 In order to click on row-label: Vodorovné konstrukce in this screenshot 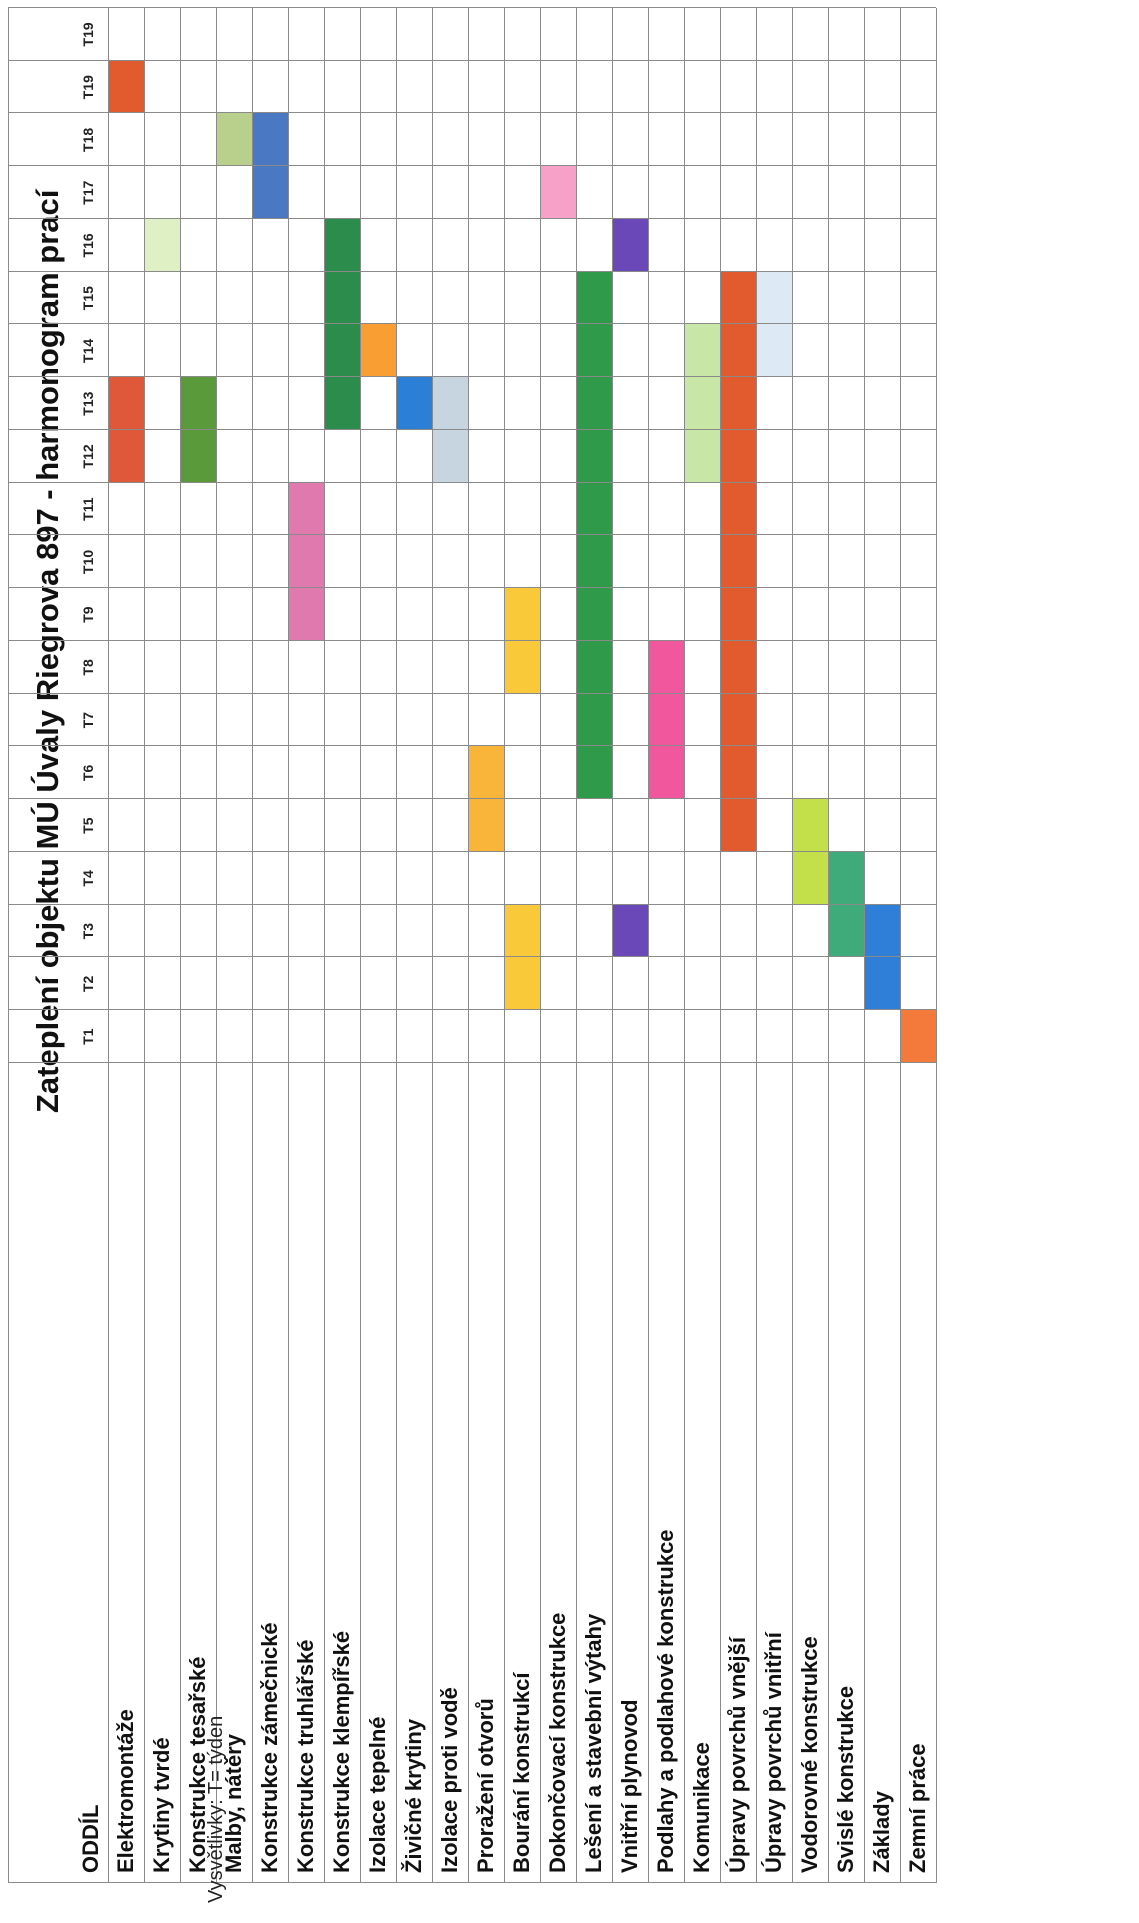, I will do `click(809, 1754)`.